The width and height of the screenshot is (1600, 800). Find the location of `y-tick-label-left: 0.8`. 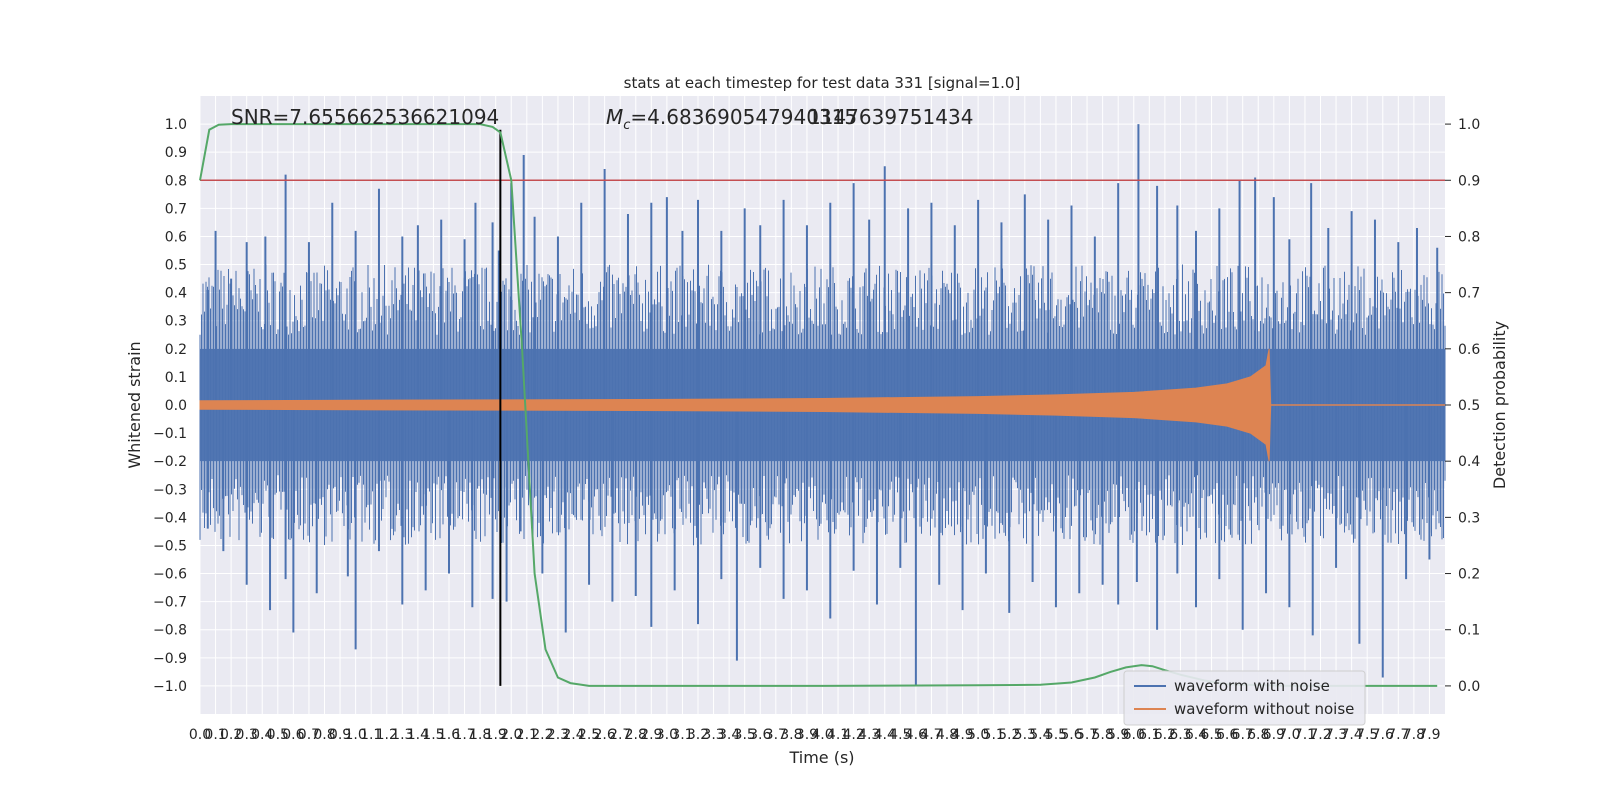

y-tick-label-left: 0.8 is located at coordinates (176, 181).